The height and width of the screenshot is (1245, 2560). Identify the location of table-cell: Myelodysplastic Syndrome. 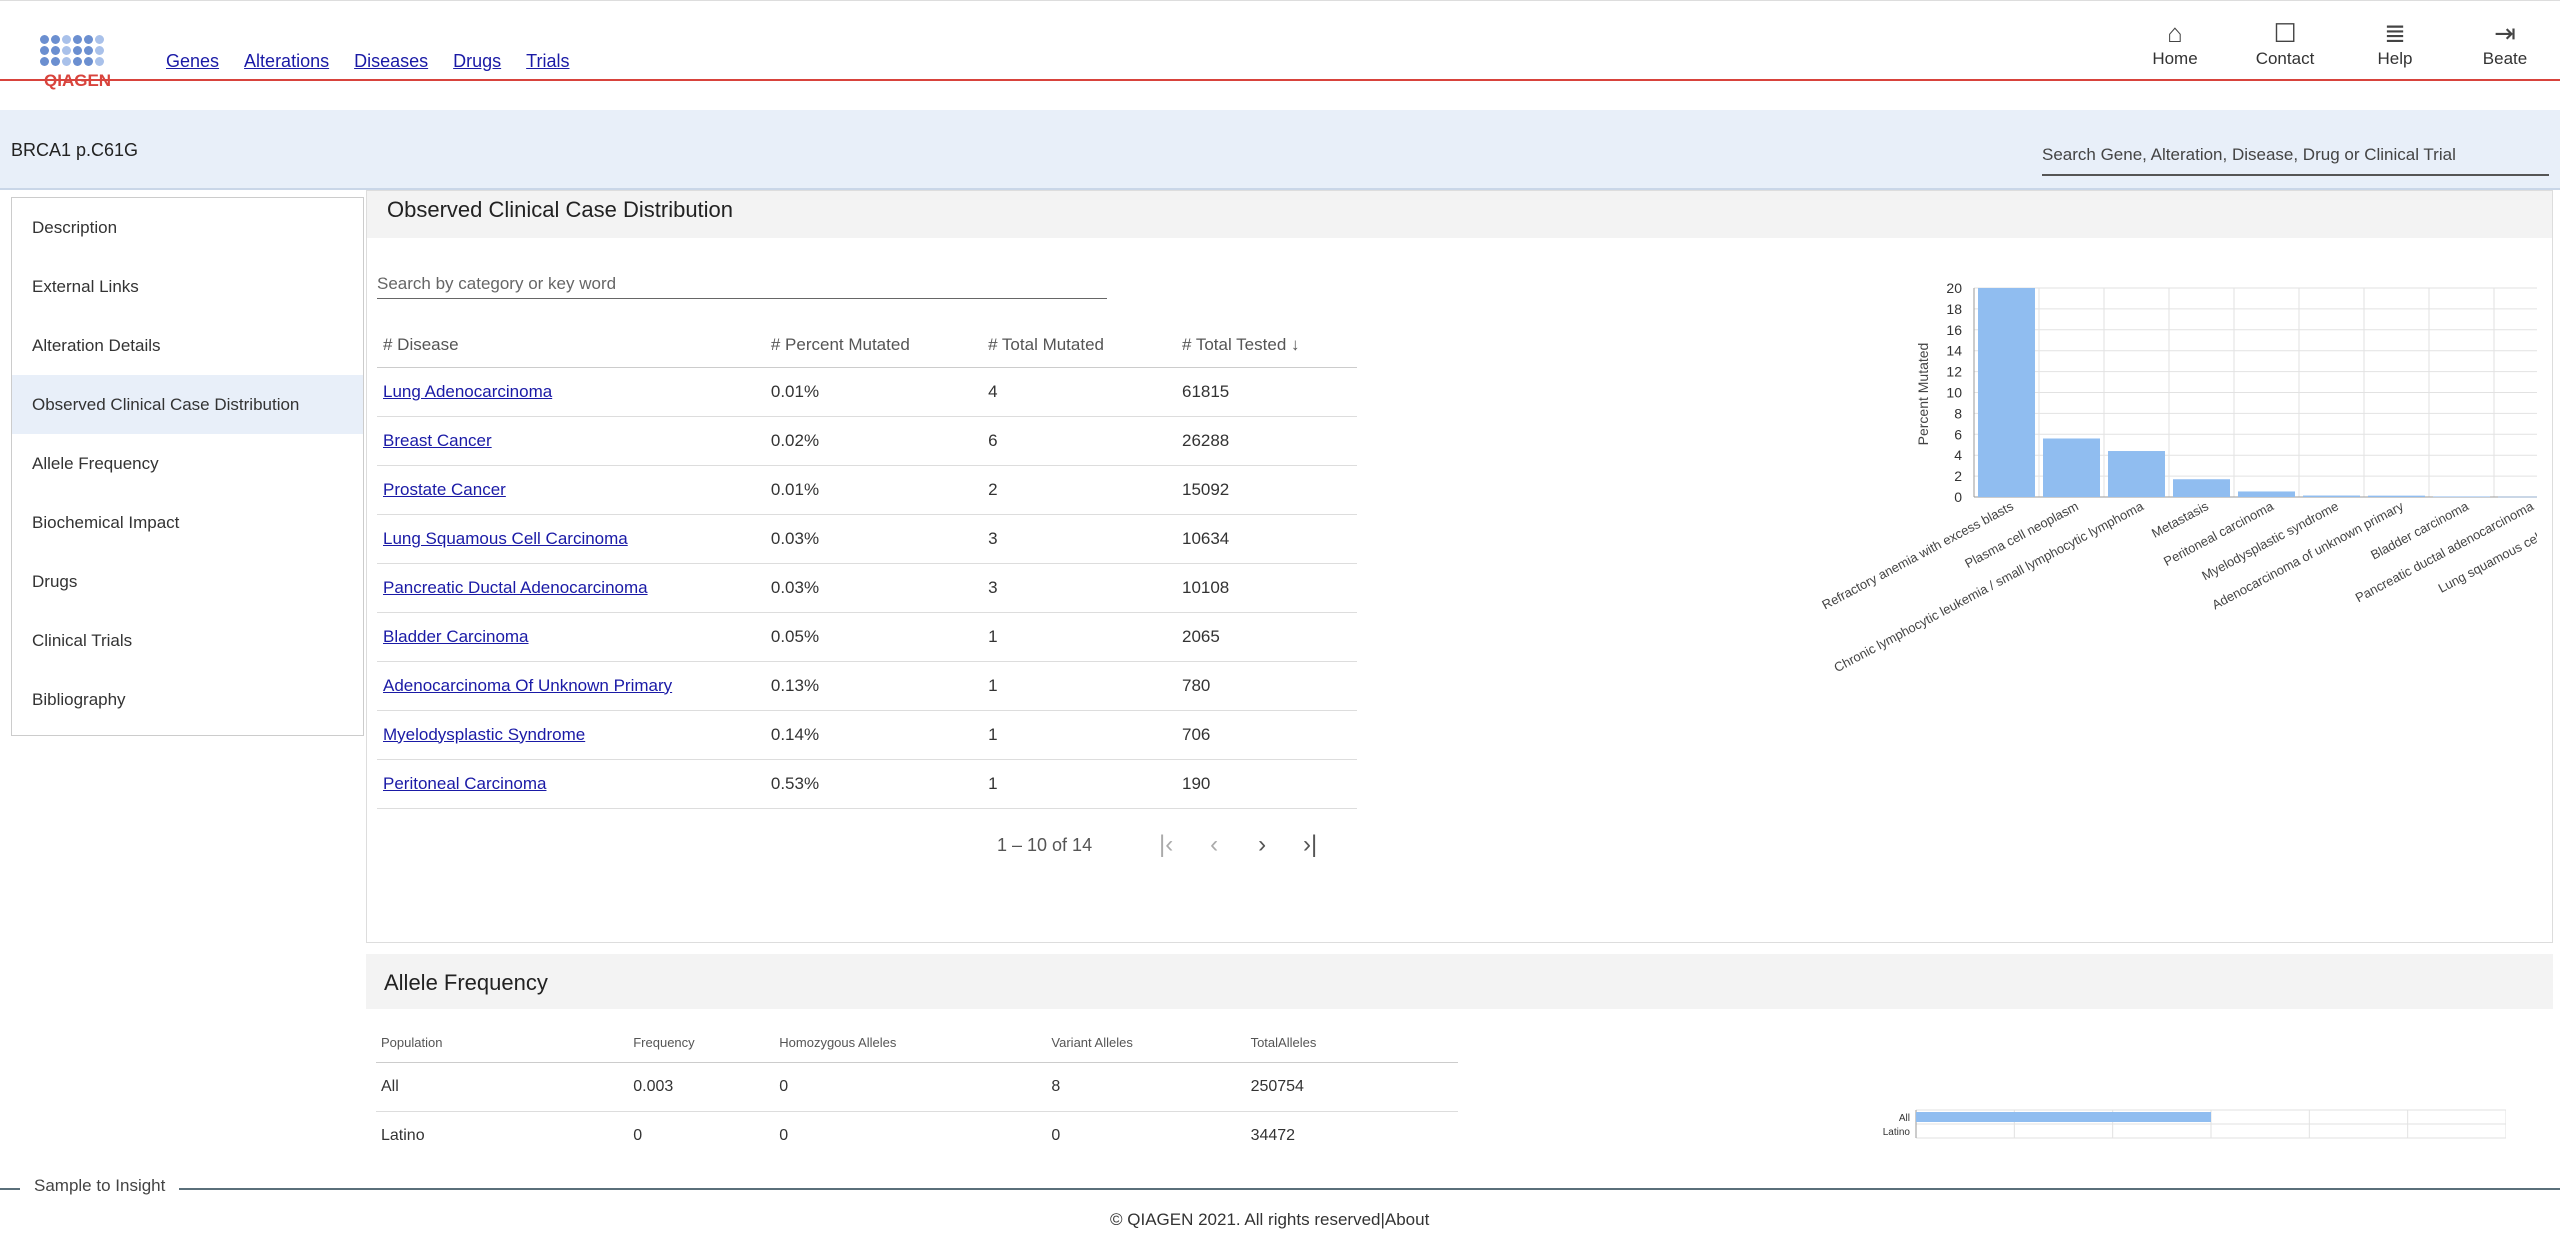
(571, 735).